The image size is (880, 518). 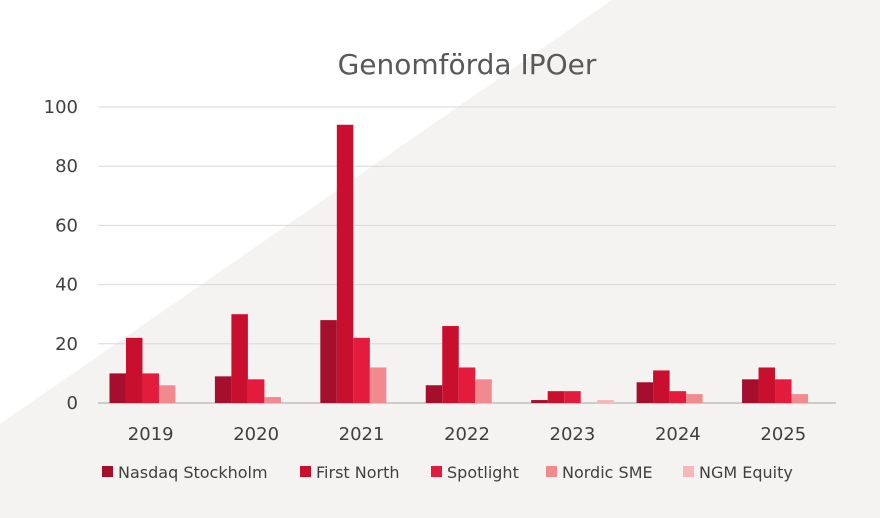 I want to click on legend-label: First North, so click(x=358, y=472).